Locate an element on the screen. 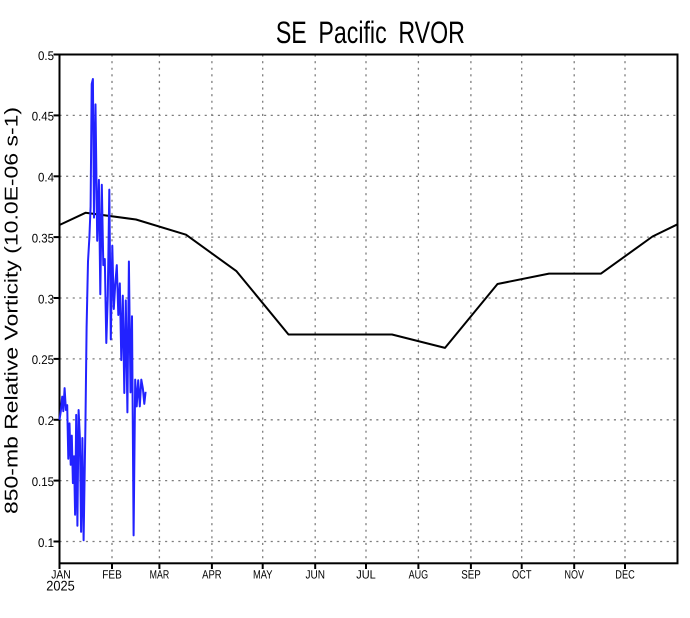  svg-text: 0.3 is located at coordinates (46, 299).